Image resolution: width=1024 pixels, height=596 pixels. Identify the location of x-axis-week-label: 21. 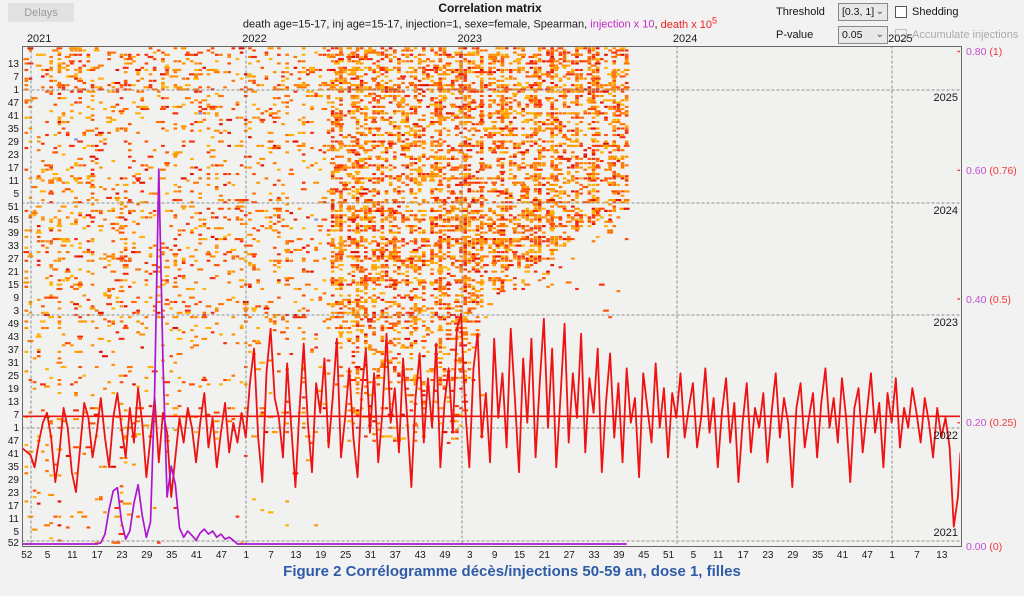
(544, 555).